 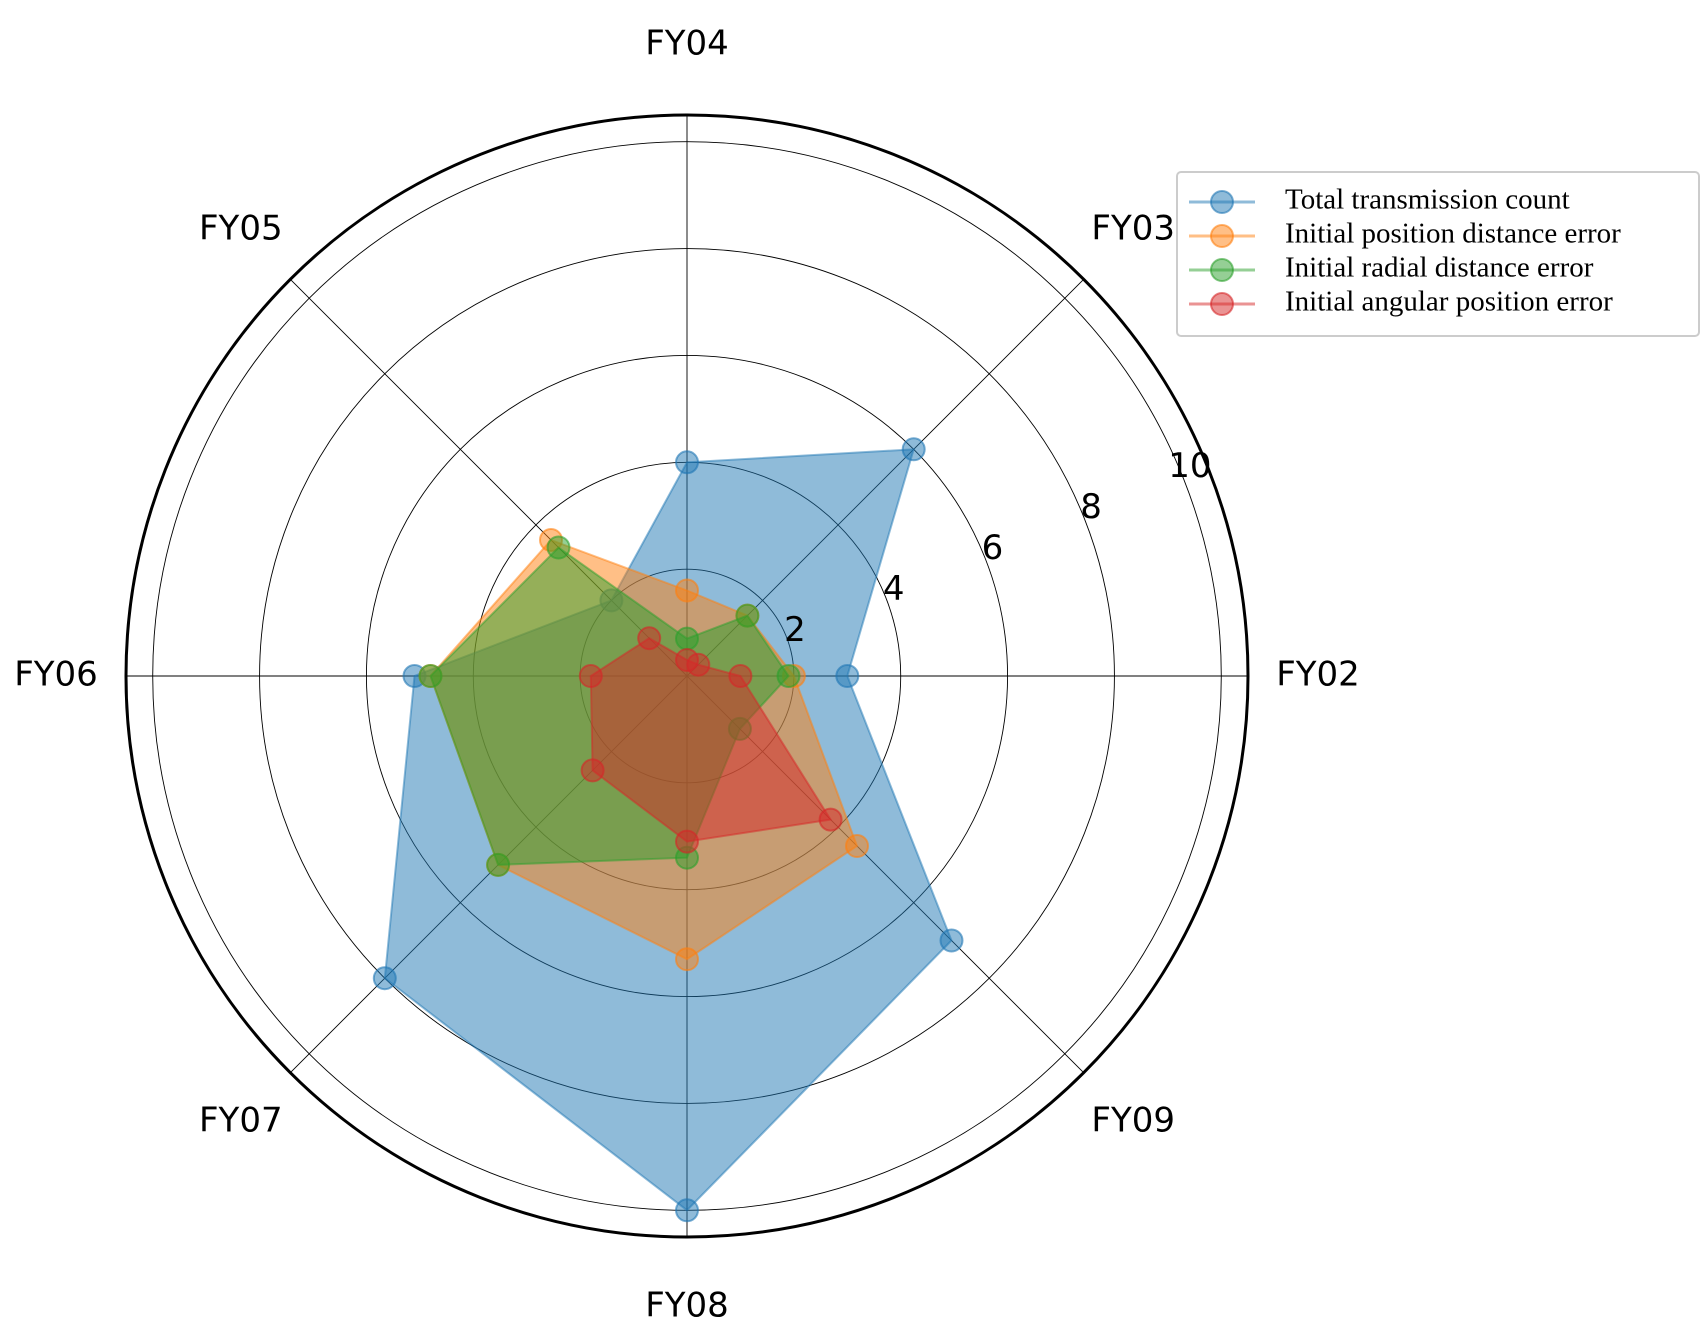 I want to click on legend-frame, so click(x=1438, y=254).